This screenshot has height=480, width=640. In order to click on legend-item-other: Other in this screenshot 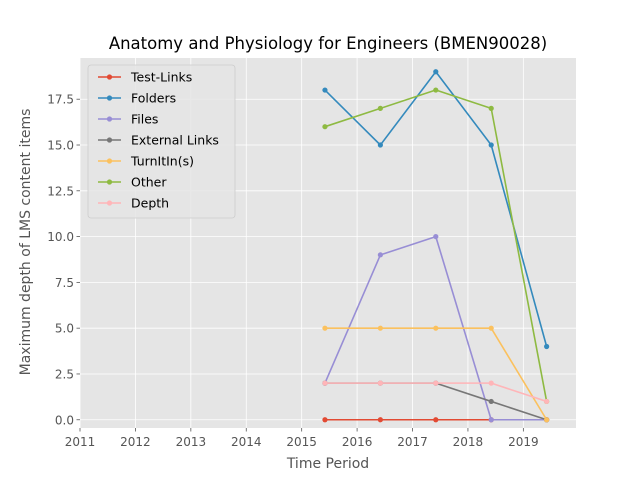, I will do `click(132, 182)`.